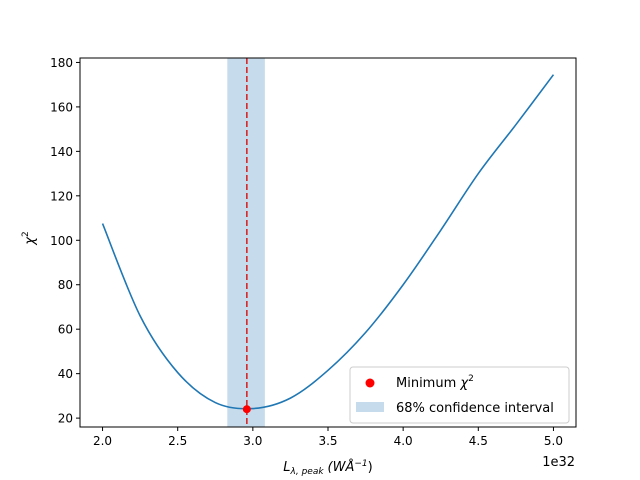 The height and width of the screenshot is (480, 640). What do you see at coordinates (478, 441) in the screenshot?
I see `x-tick-label: 4.5` at bounding box center [478, 441].